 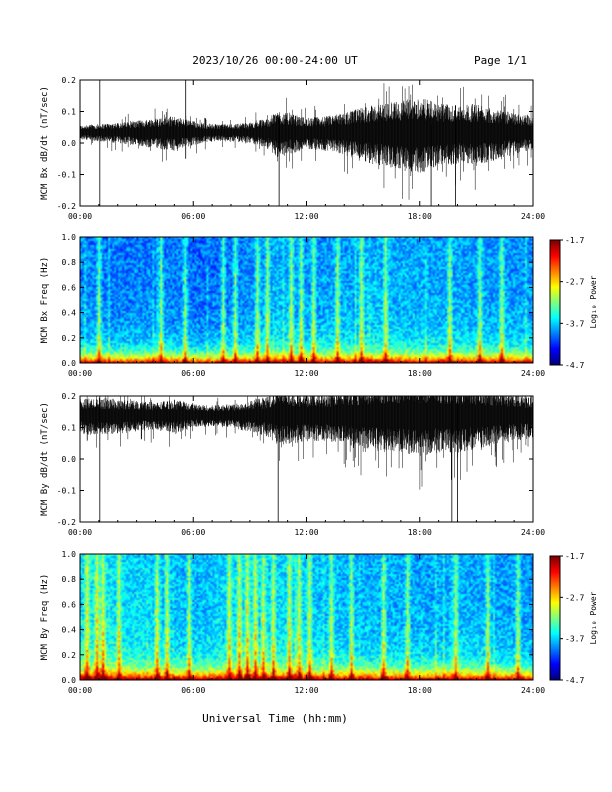 I want to click on by-dbdt-trace, so click(x=306, y=459).